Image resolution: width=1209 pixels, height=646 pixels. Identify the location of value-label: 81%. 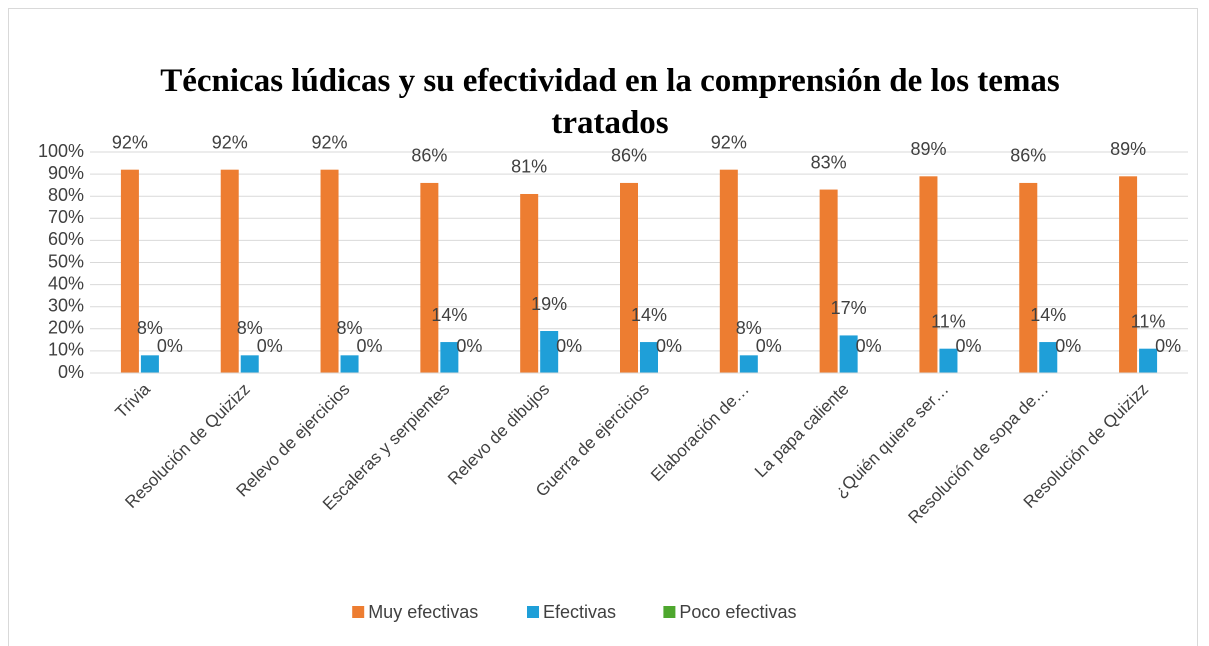
(529, 167).